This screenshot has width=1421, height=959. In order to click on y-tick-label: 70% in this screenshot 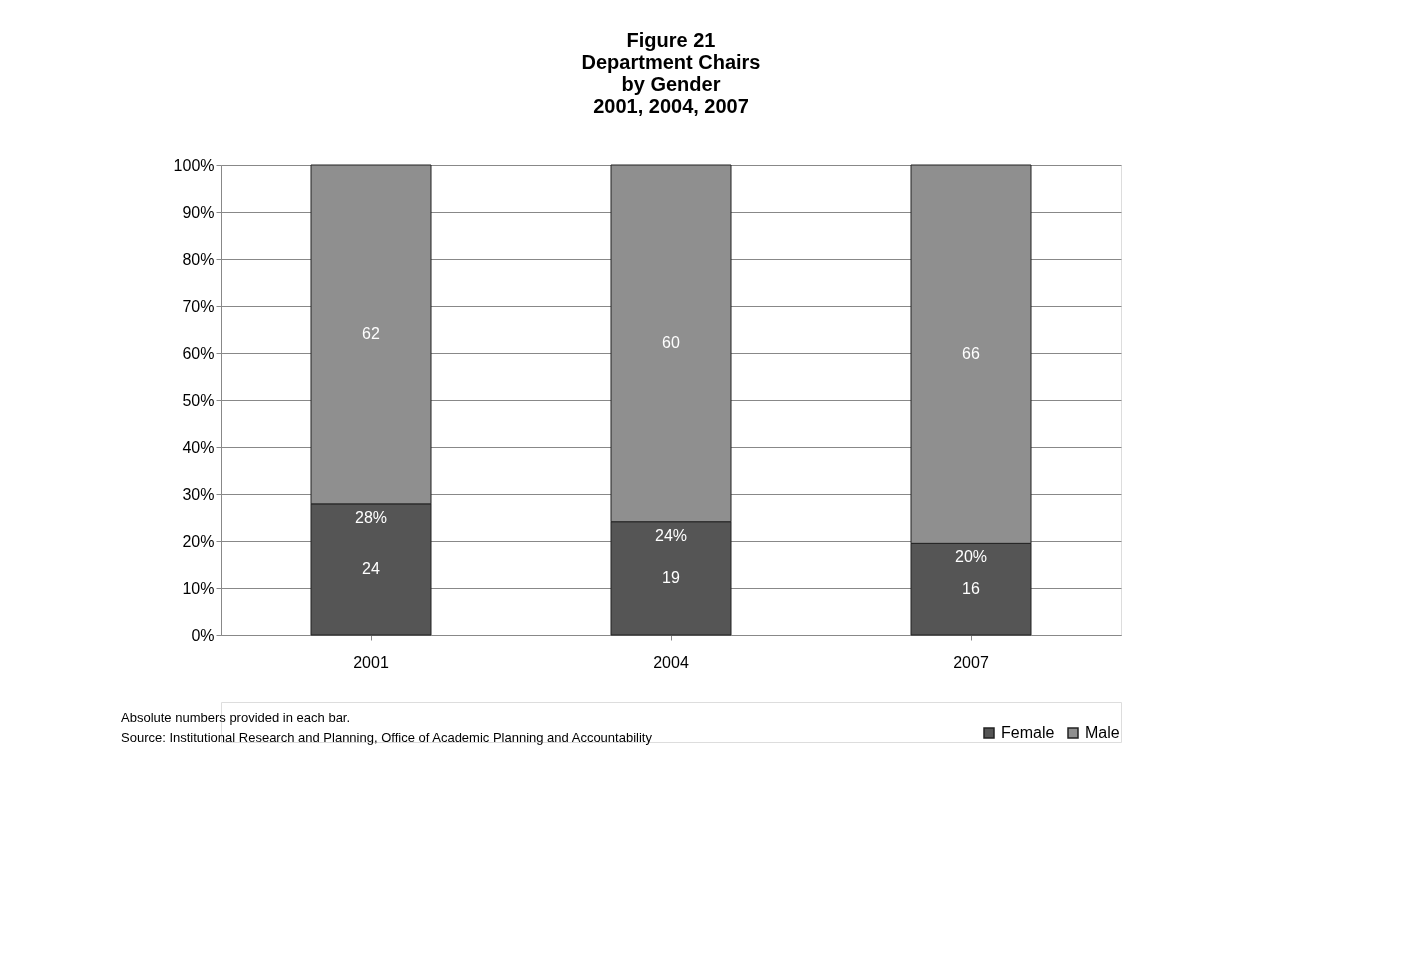, I will do `click(198, 306)`.